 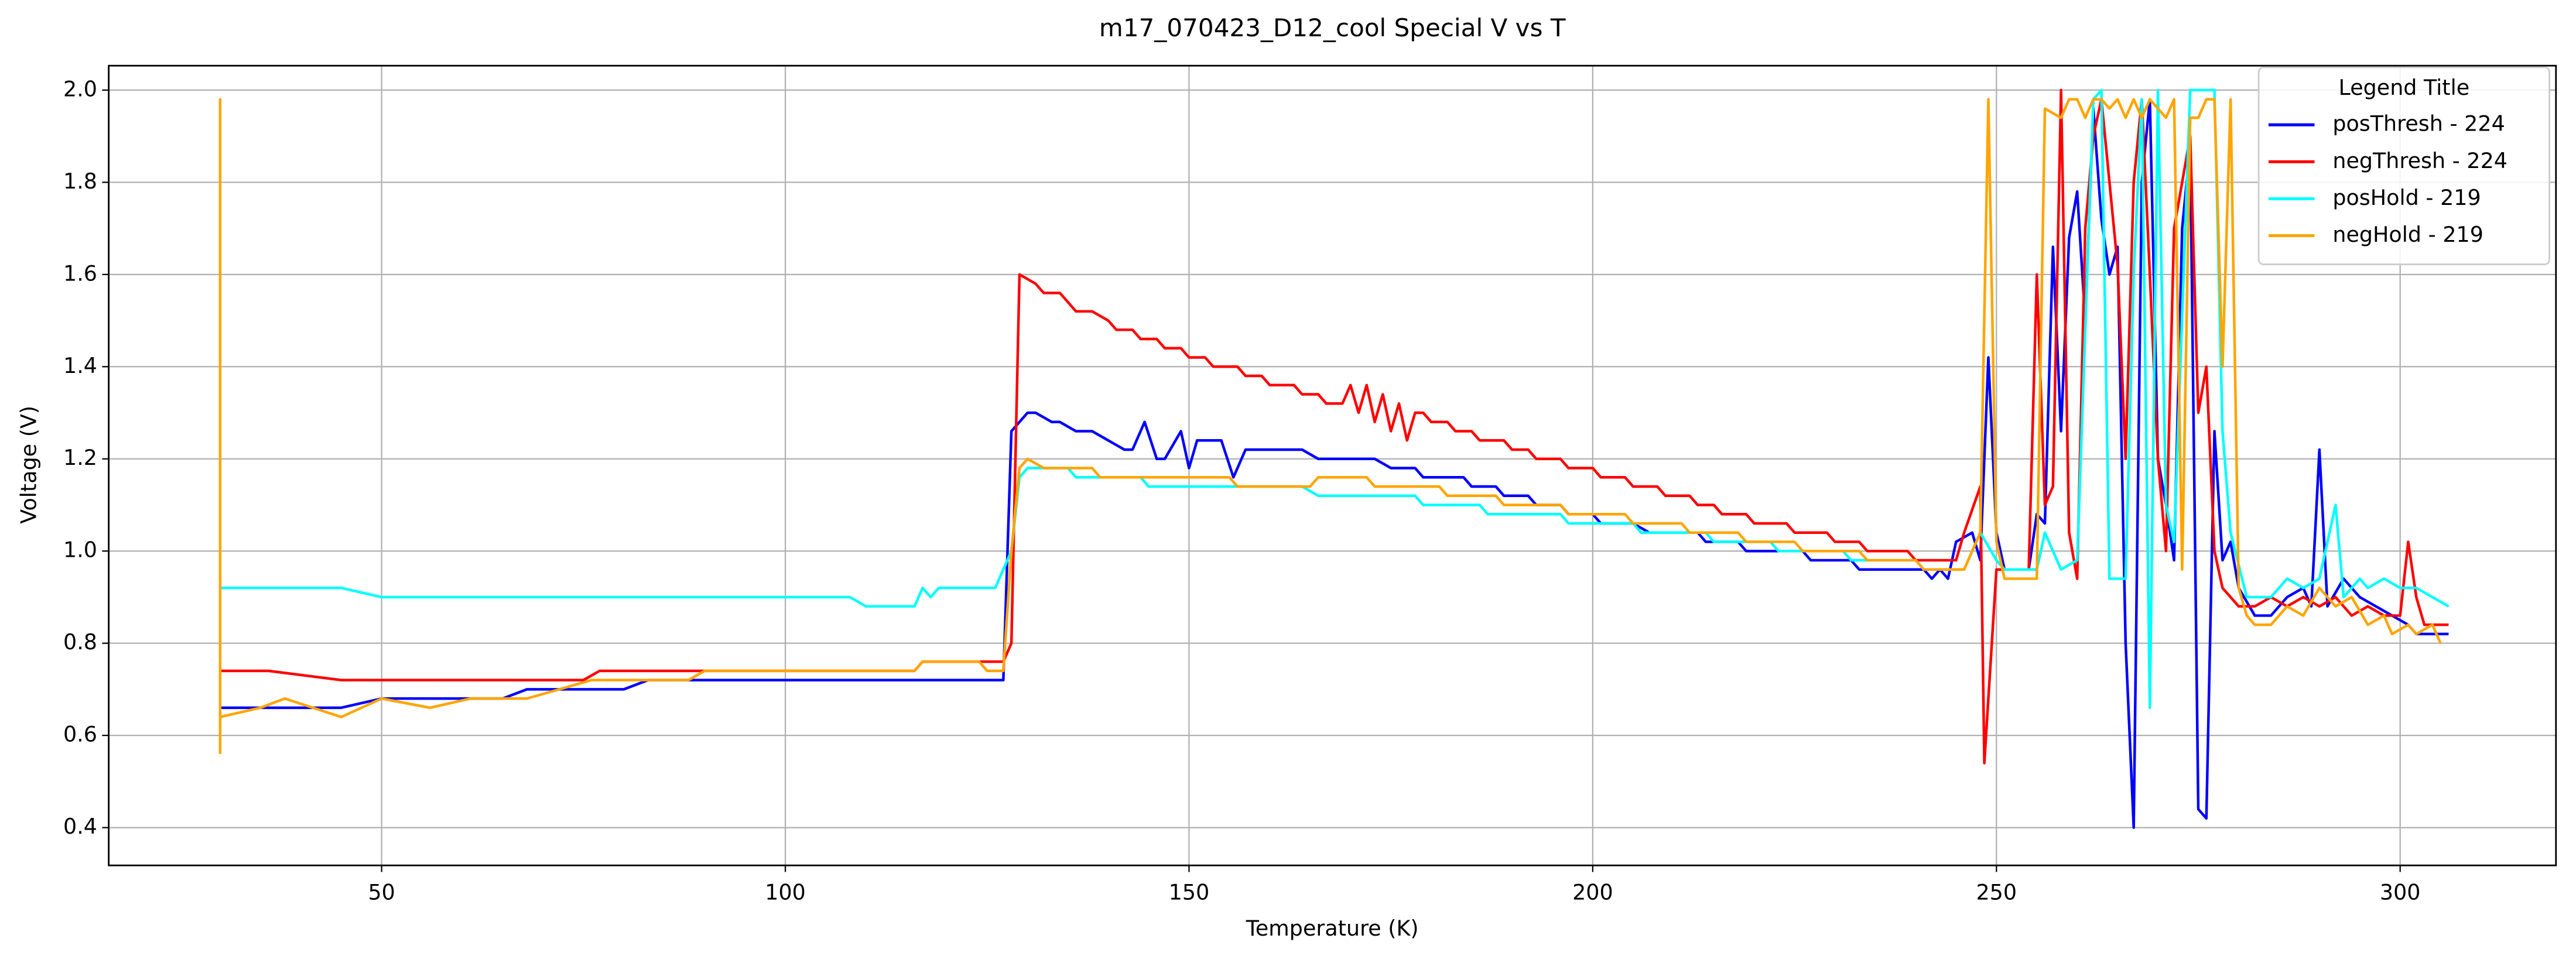 What do you see at coordinates (2400, 892) in the screenshot?
I see `x-tick-label: 300` at bounding box center [2400, 892].